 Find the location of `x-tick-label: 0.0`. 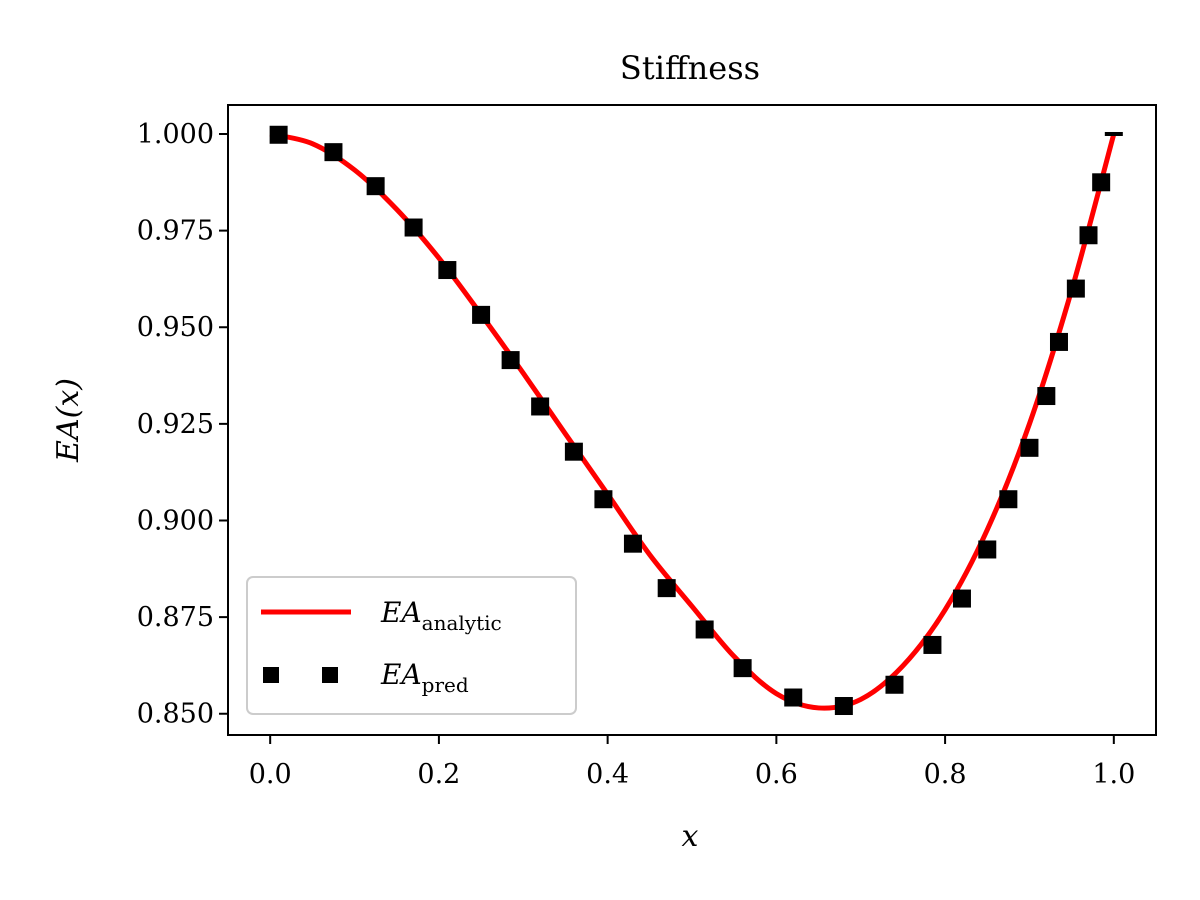

x-tick-label: 0.0 is located at coordinates (270, 774).